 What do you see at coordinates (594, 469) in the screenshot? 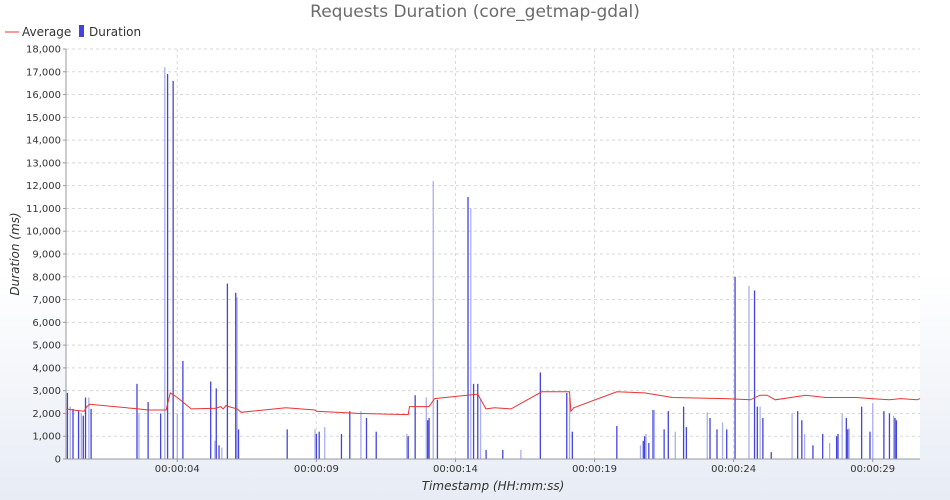
I see `x-tick-label: 00:00:19` at bounding box center [594, 469].